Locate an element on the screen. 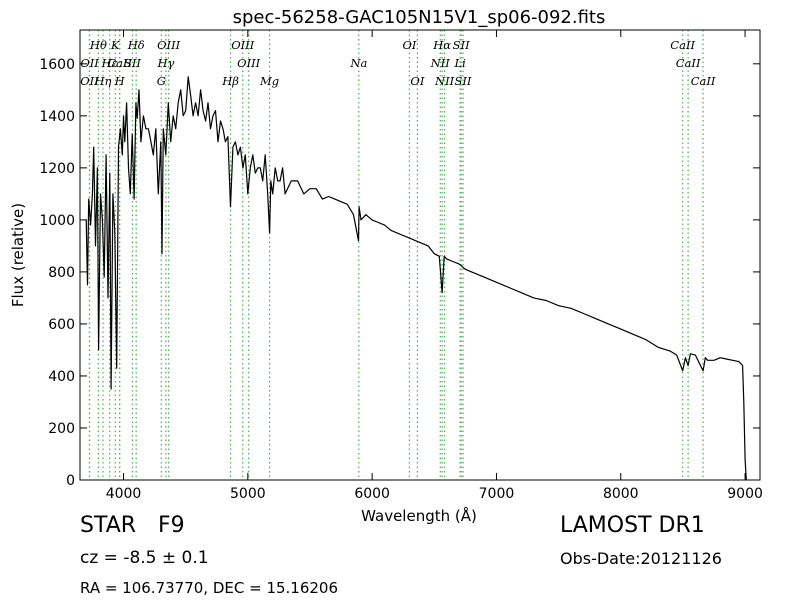 Image resolution: width=800 pixels, height=600 pixels. y-tick-label: 1400 is located at coordinates (57, 117).